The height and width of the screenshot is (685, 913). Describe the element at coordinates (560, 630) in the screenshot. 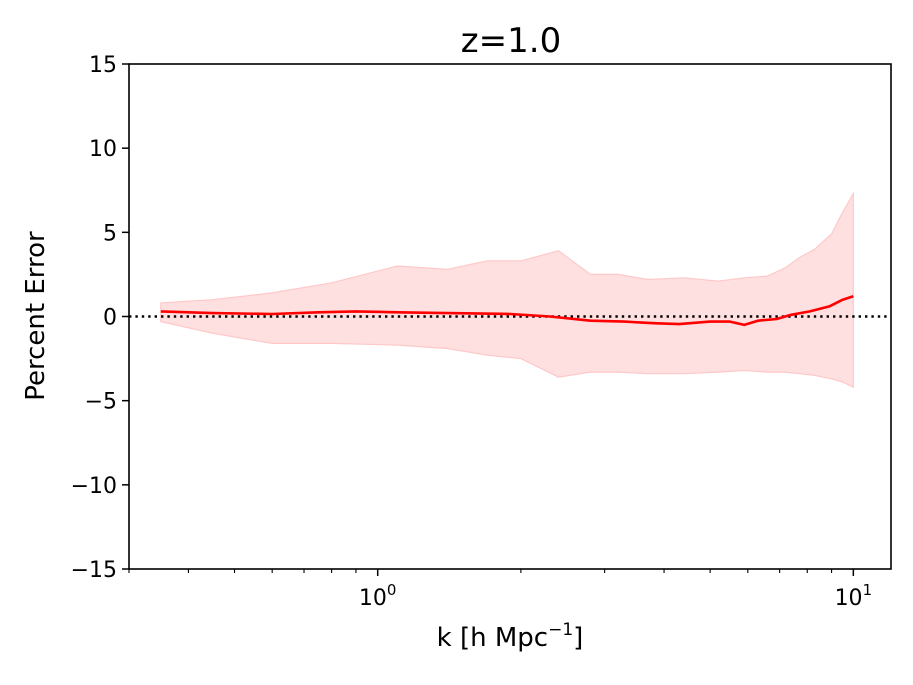

I see `x-axis-label-exponent: −1` at that location.